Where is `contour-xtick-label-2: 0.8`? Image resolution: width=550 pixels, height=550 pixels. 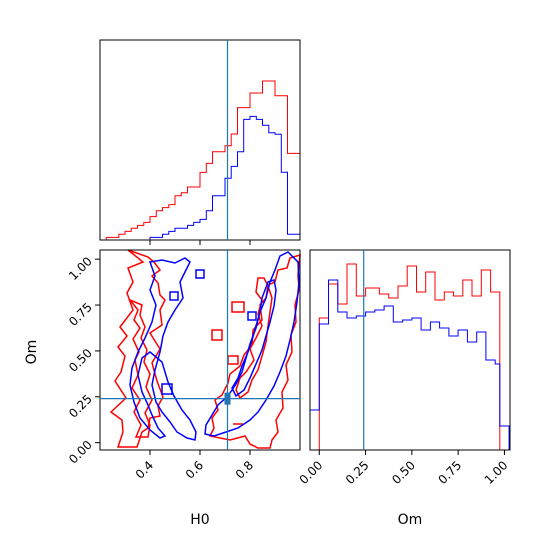
contour-xtick-label-2: 0.8 is located at coordinates (244, 469).